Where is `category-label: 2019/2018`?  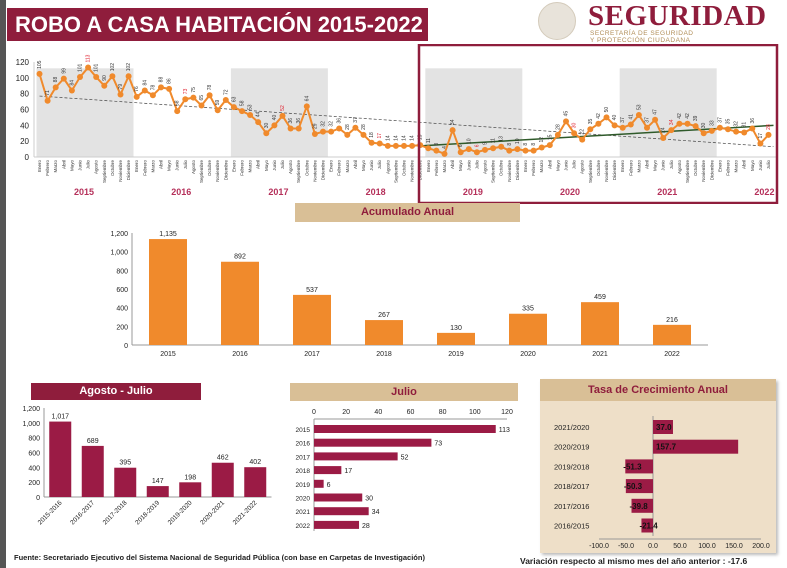 category-label: 2019/2018 is located at coordinates (571, 466).